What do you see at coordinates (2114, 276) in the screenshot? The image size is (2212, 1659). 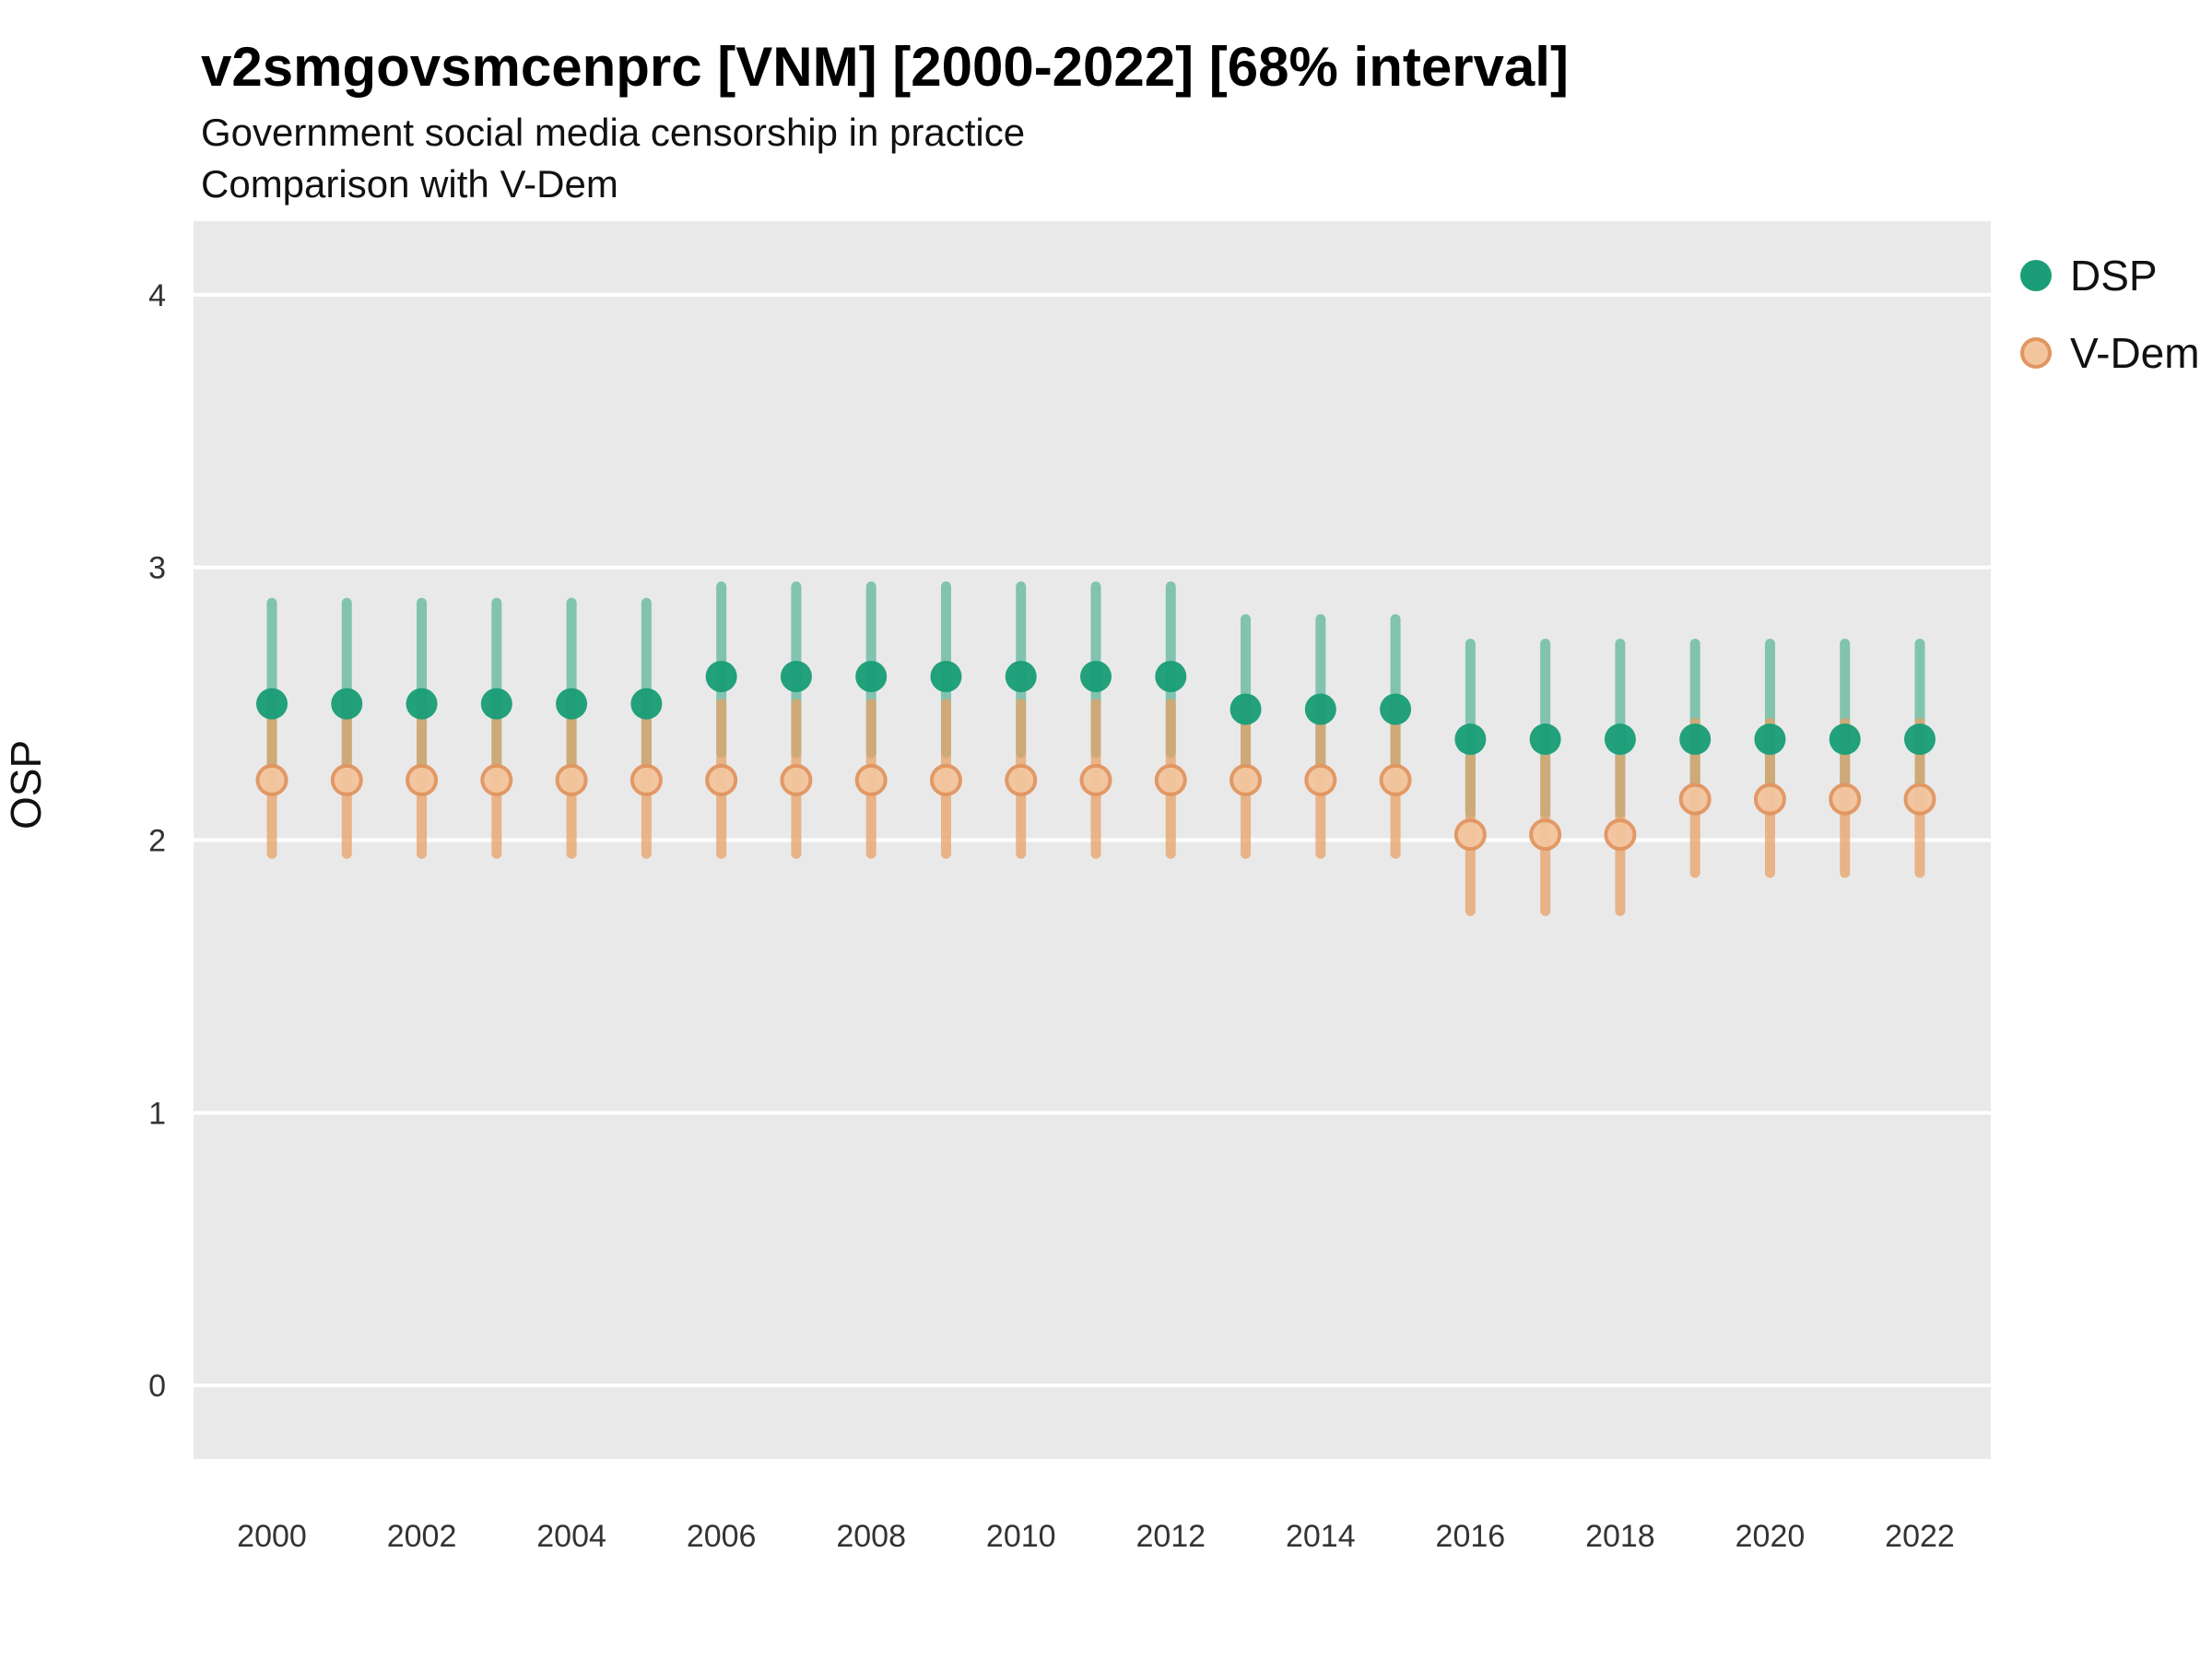 I see `legend-label-dsp: DSP` at bounding box center [2114, 276].